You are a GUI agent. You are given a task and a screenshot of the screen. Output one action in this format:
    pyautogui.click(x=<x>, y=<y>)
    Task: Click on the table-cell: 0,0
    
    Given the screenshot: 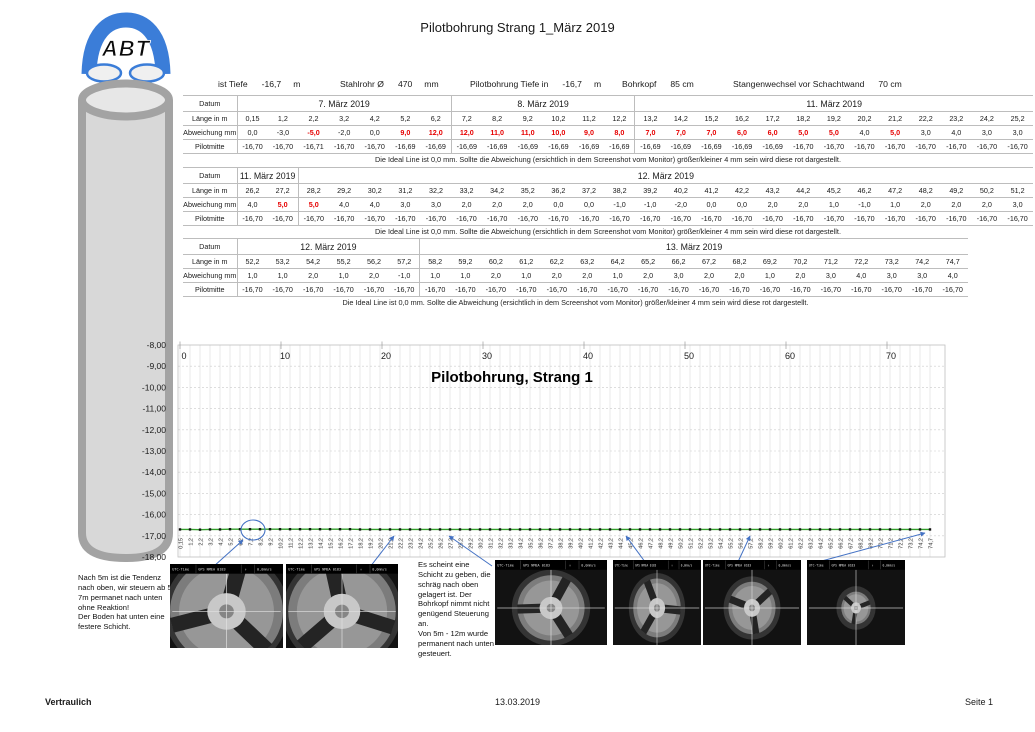 What is the action you would take?
    pyautogui.click(x=252, y=132)
    